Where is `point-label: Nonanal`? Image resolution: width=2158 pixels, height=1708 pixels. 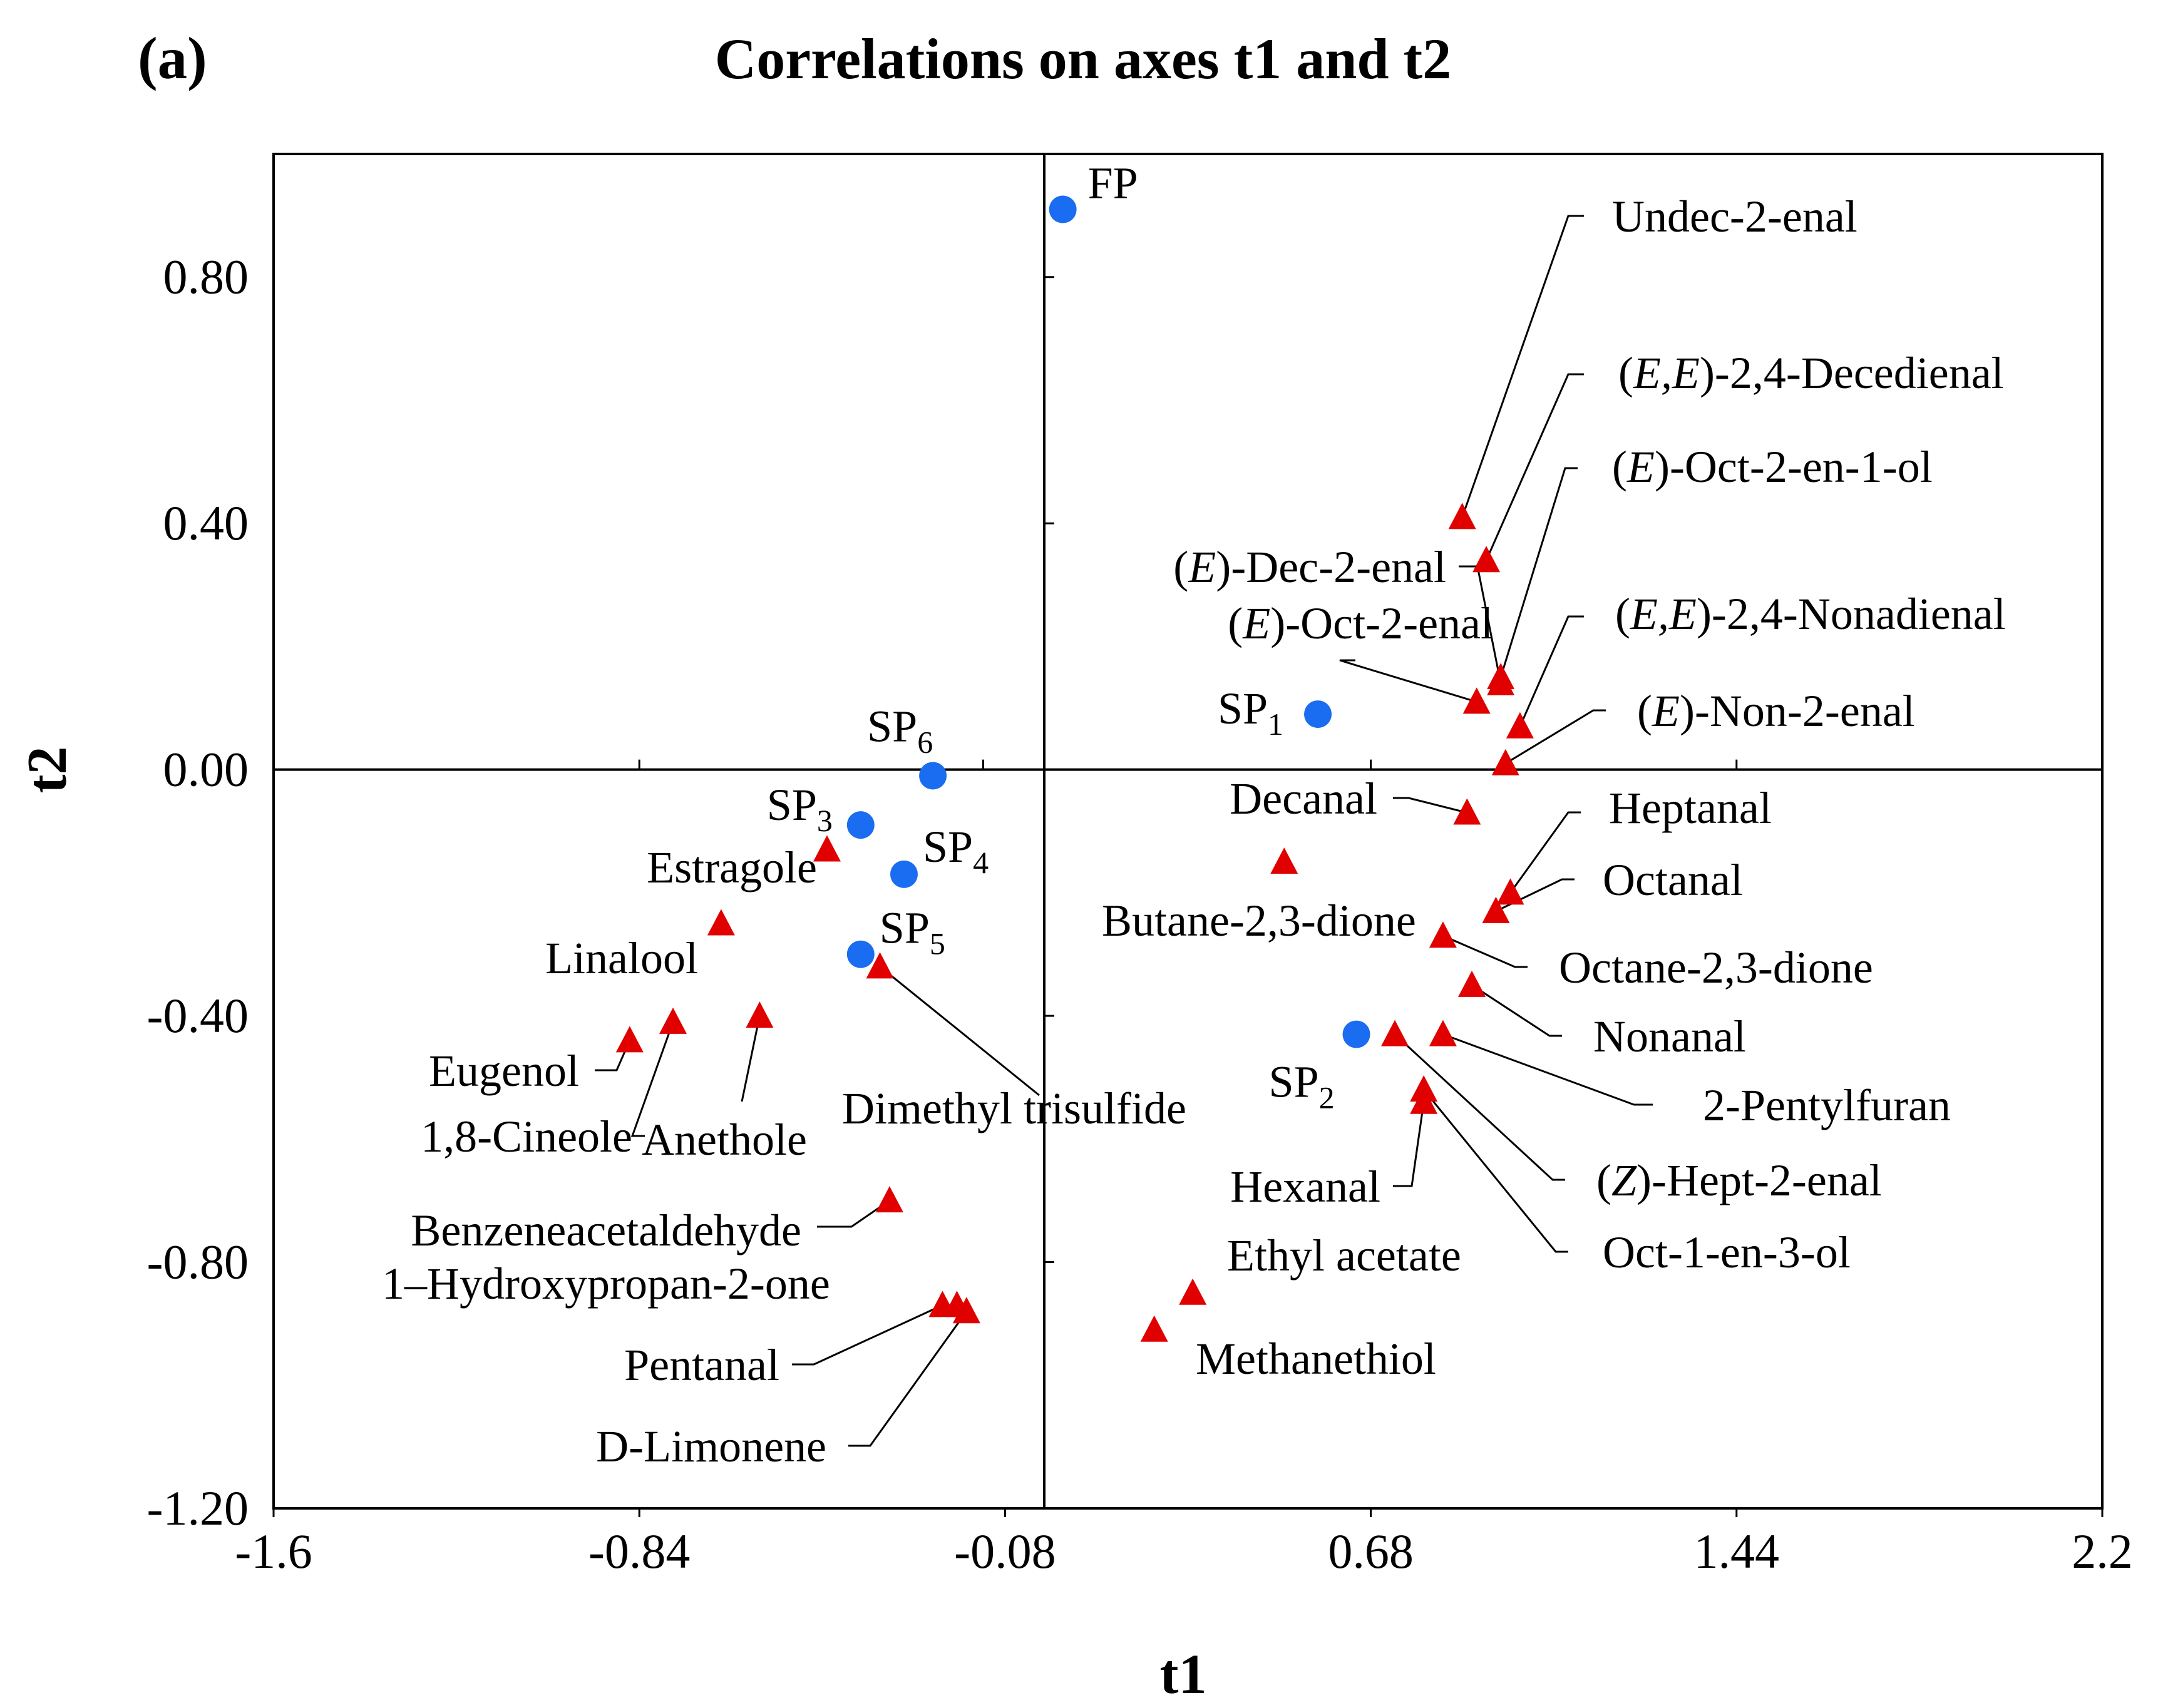 point-label: Nonanal is located at coordinates (1670, 1036).